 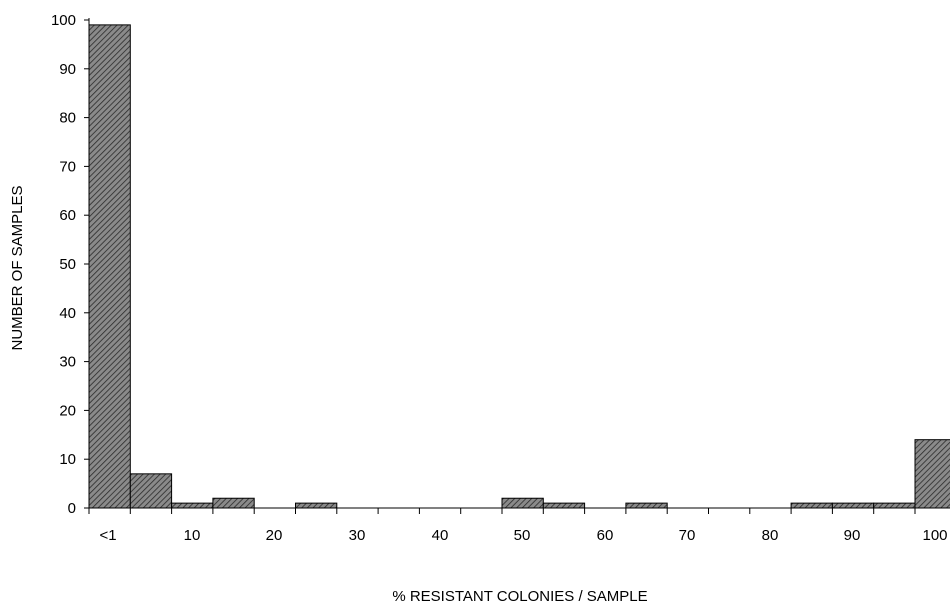 What do you see at coordinates (107, 535) in the screenshot?
I see `x-tick-label: <1` at bounding box center [107, 535].